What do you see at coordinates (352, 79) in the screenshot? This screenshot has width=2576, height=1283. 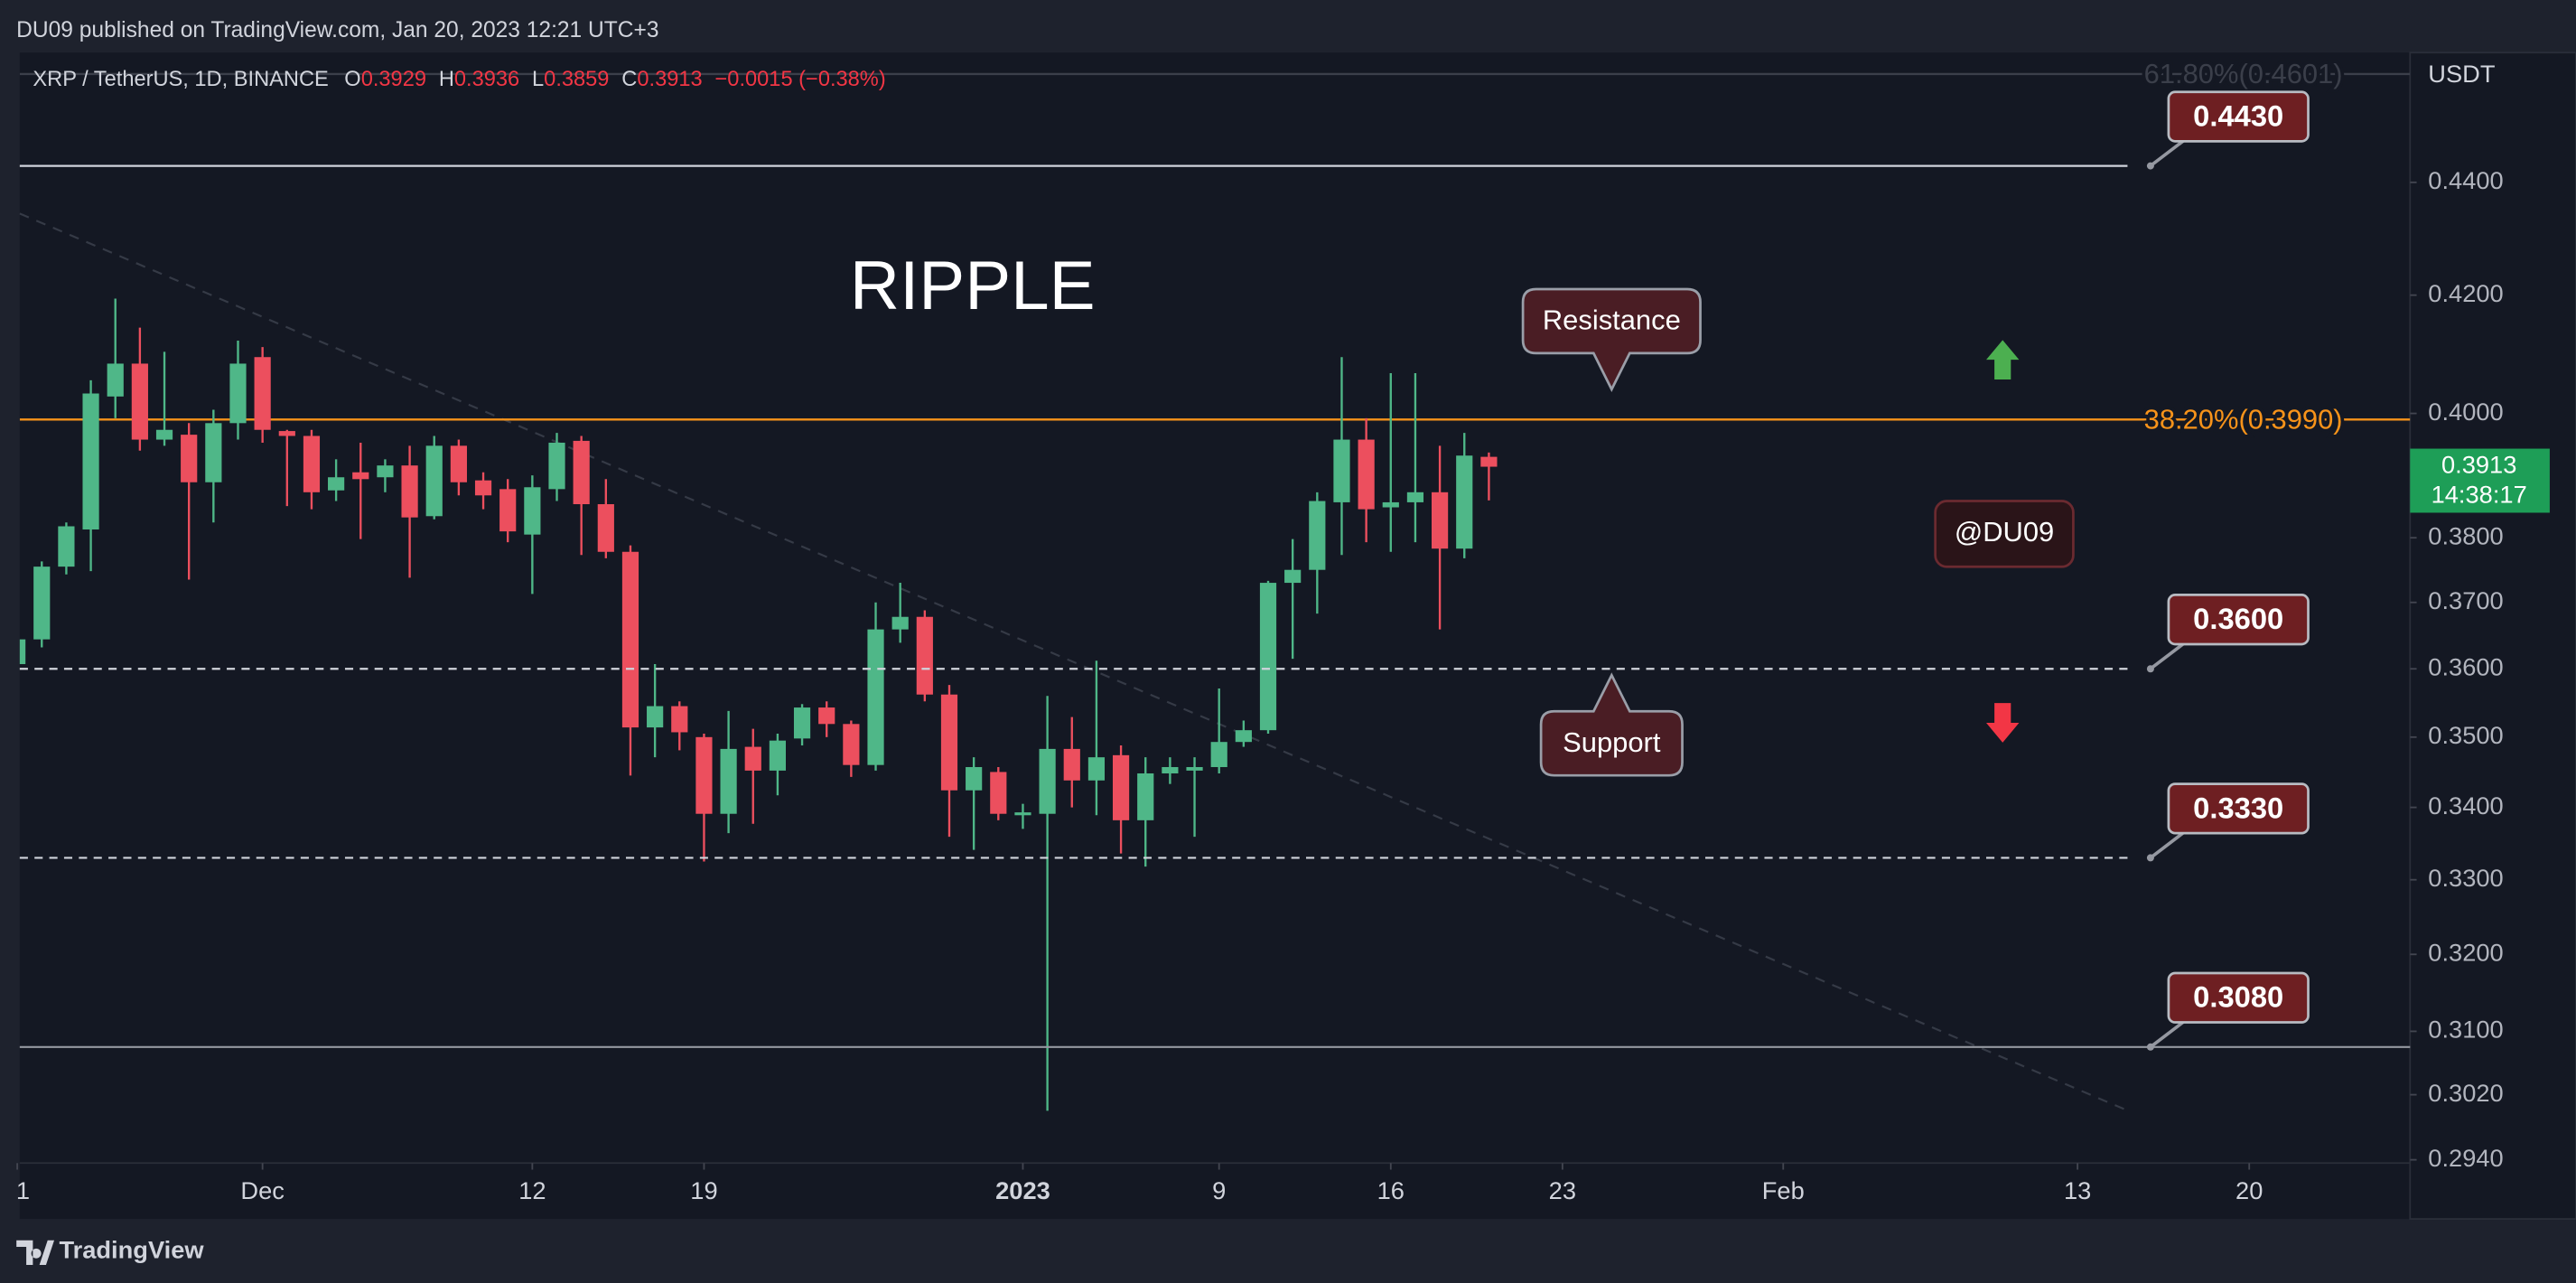 I see `legend-letter: O` at bounding box center [352, 79].